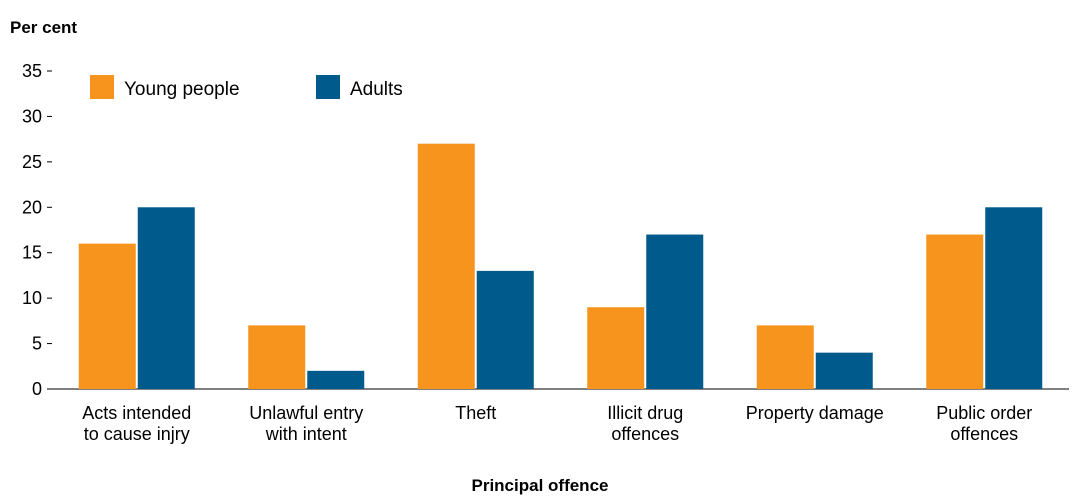 The width and height of the screenshot is (1073, 501). Describe the element at coordinates (32, 71) in the screenshot. I see `y-tick-label: 35` at that location.